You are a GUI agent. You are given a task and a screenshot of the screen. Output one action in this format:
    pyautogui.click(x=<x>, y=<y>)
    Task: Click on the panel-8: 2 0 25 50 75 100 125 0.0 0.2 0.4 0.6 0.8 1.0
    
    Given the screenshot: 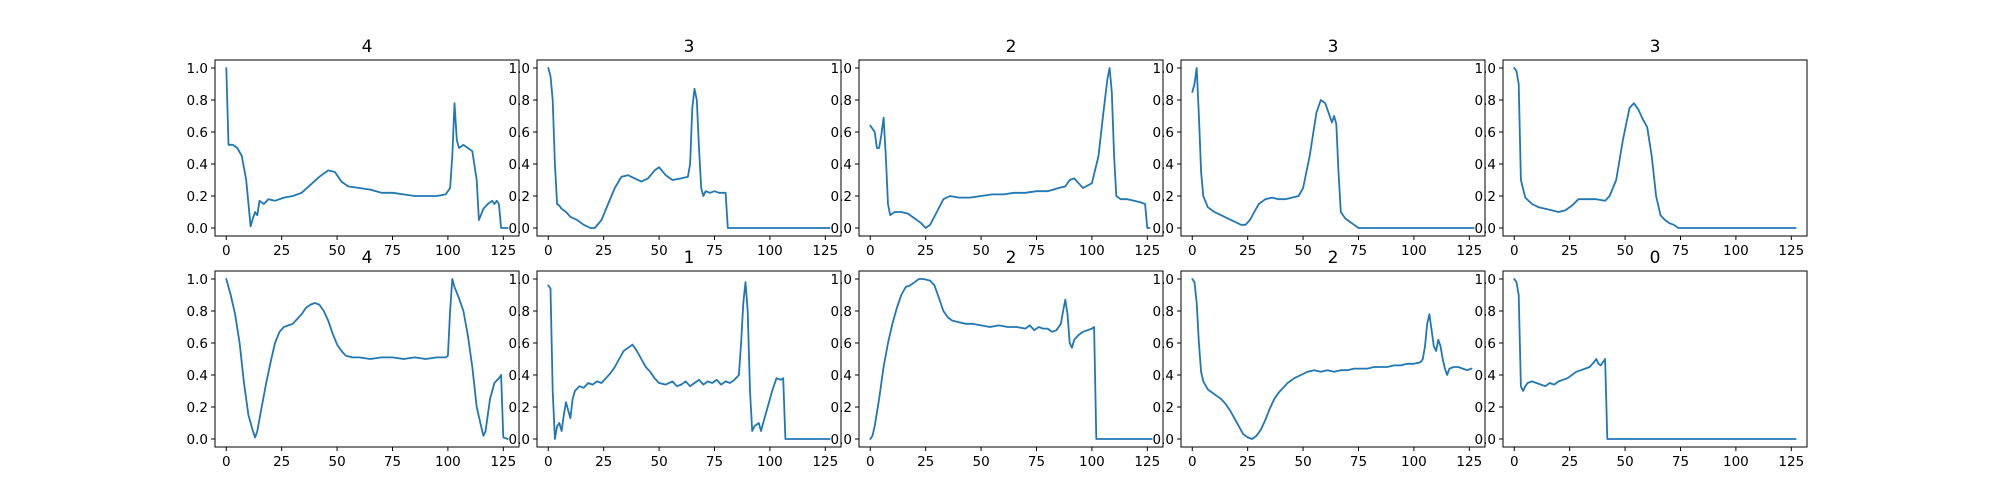 What is the action you would take?
    pyautogui.click(x=997, y=359)
    